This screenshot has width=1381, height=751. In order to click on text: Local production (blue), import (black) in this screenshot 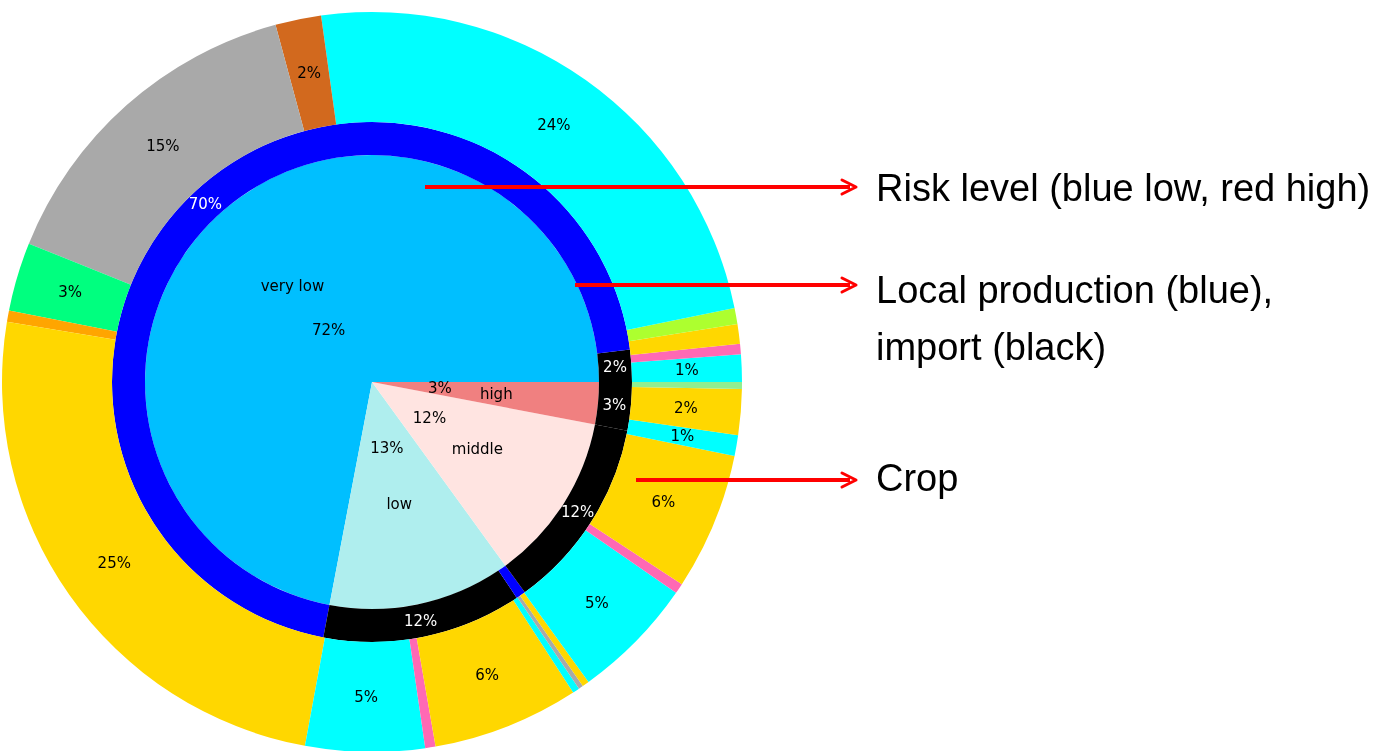, I will do `click(1075, 319)`.